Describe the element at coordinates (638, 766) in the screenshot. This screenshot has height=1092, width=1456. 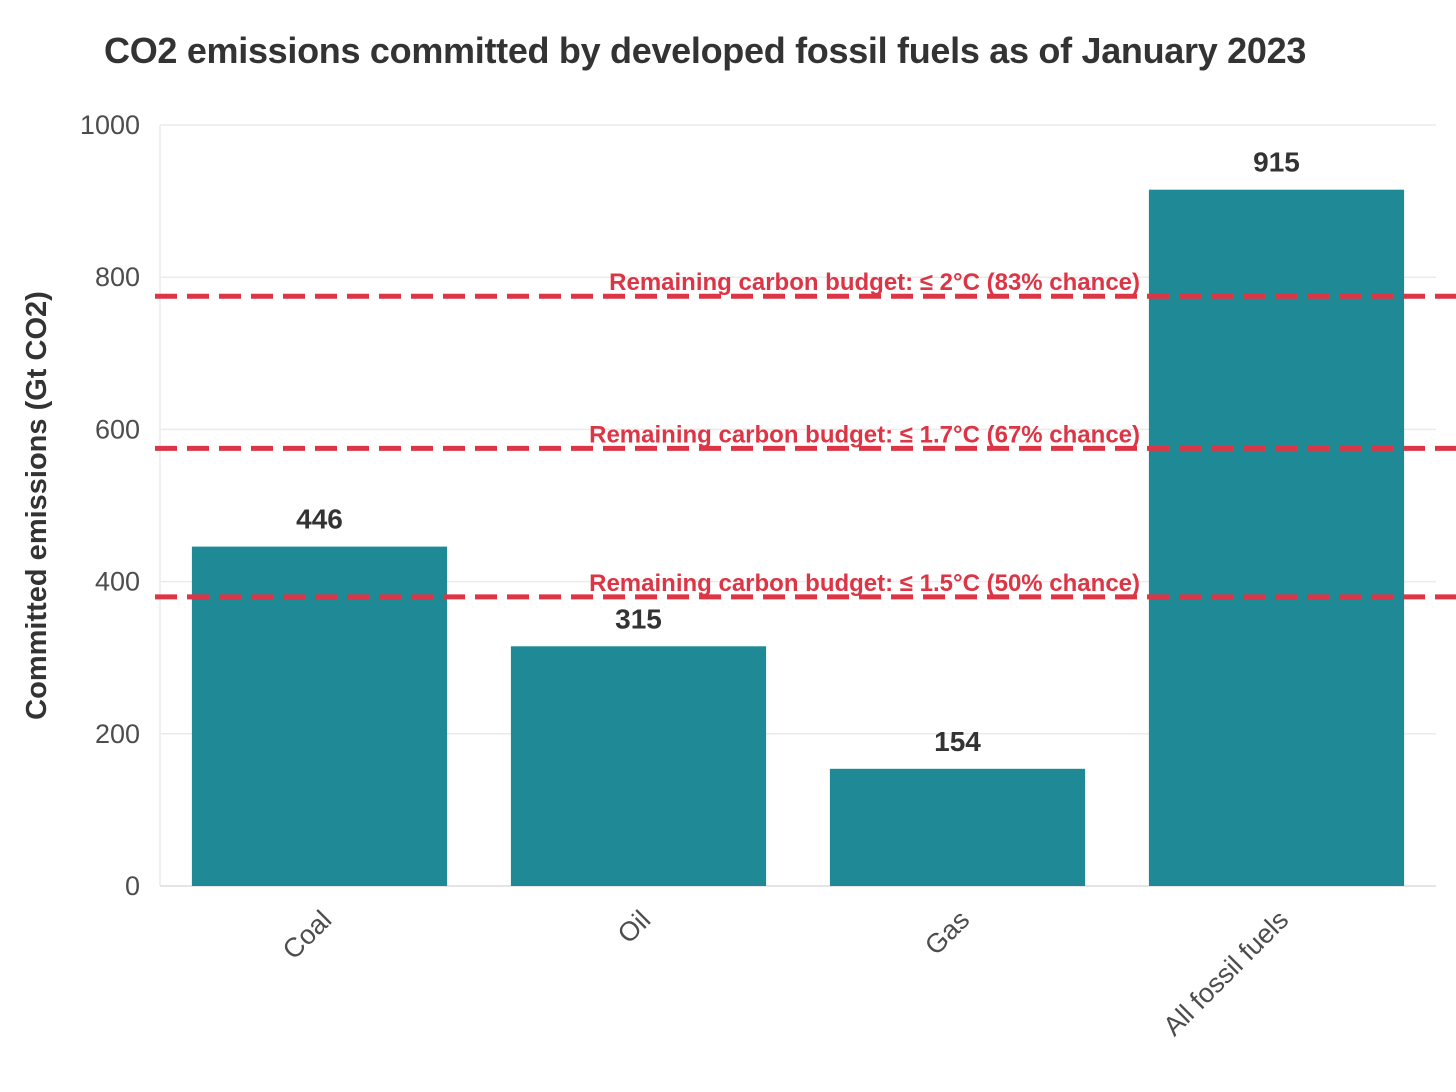
I see `bar-oil` at that location.